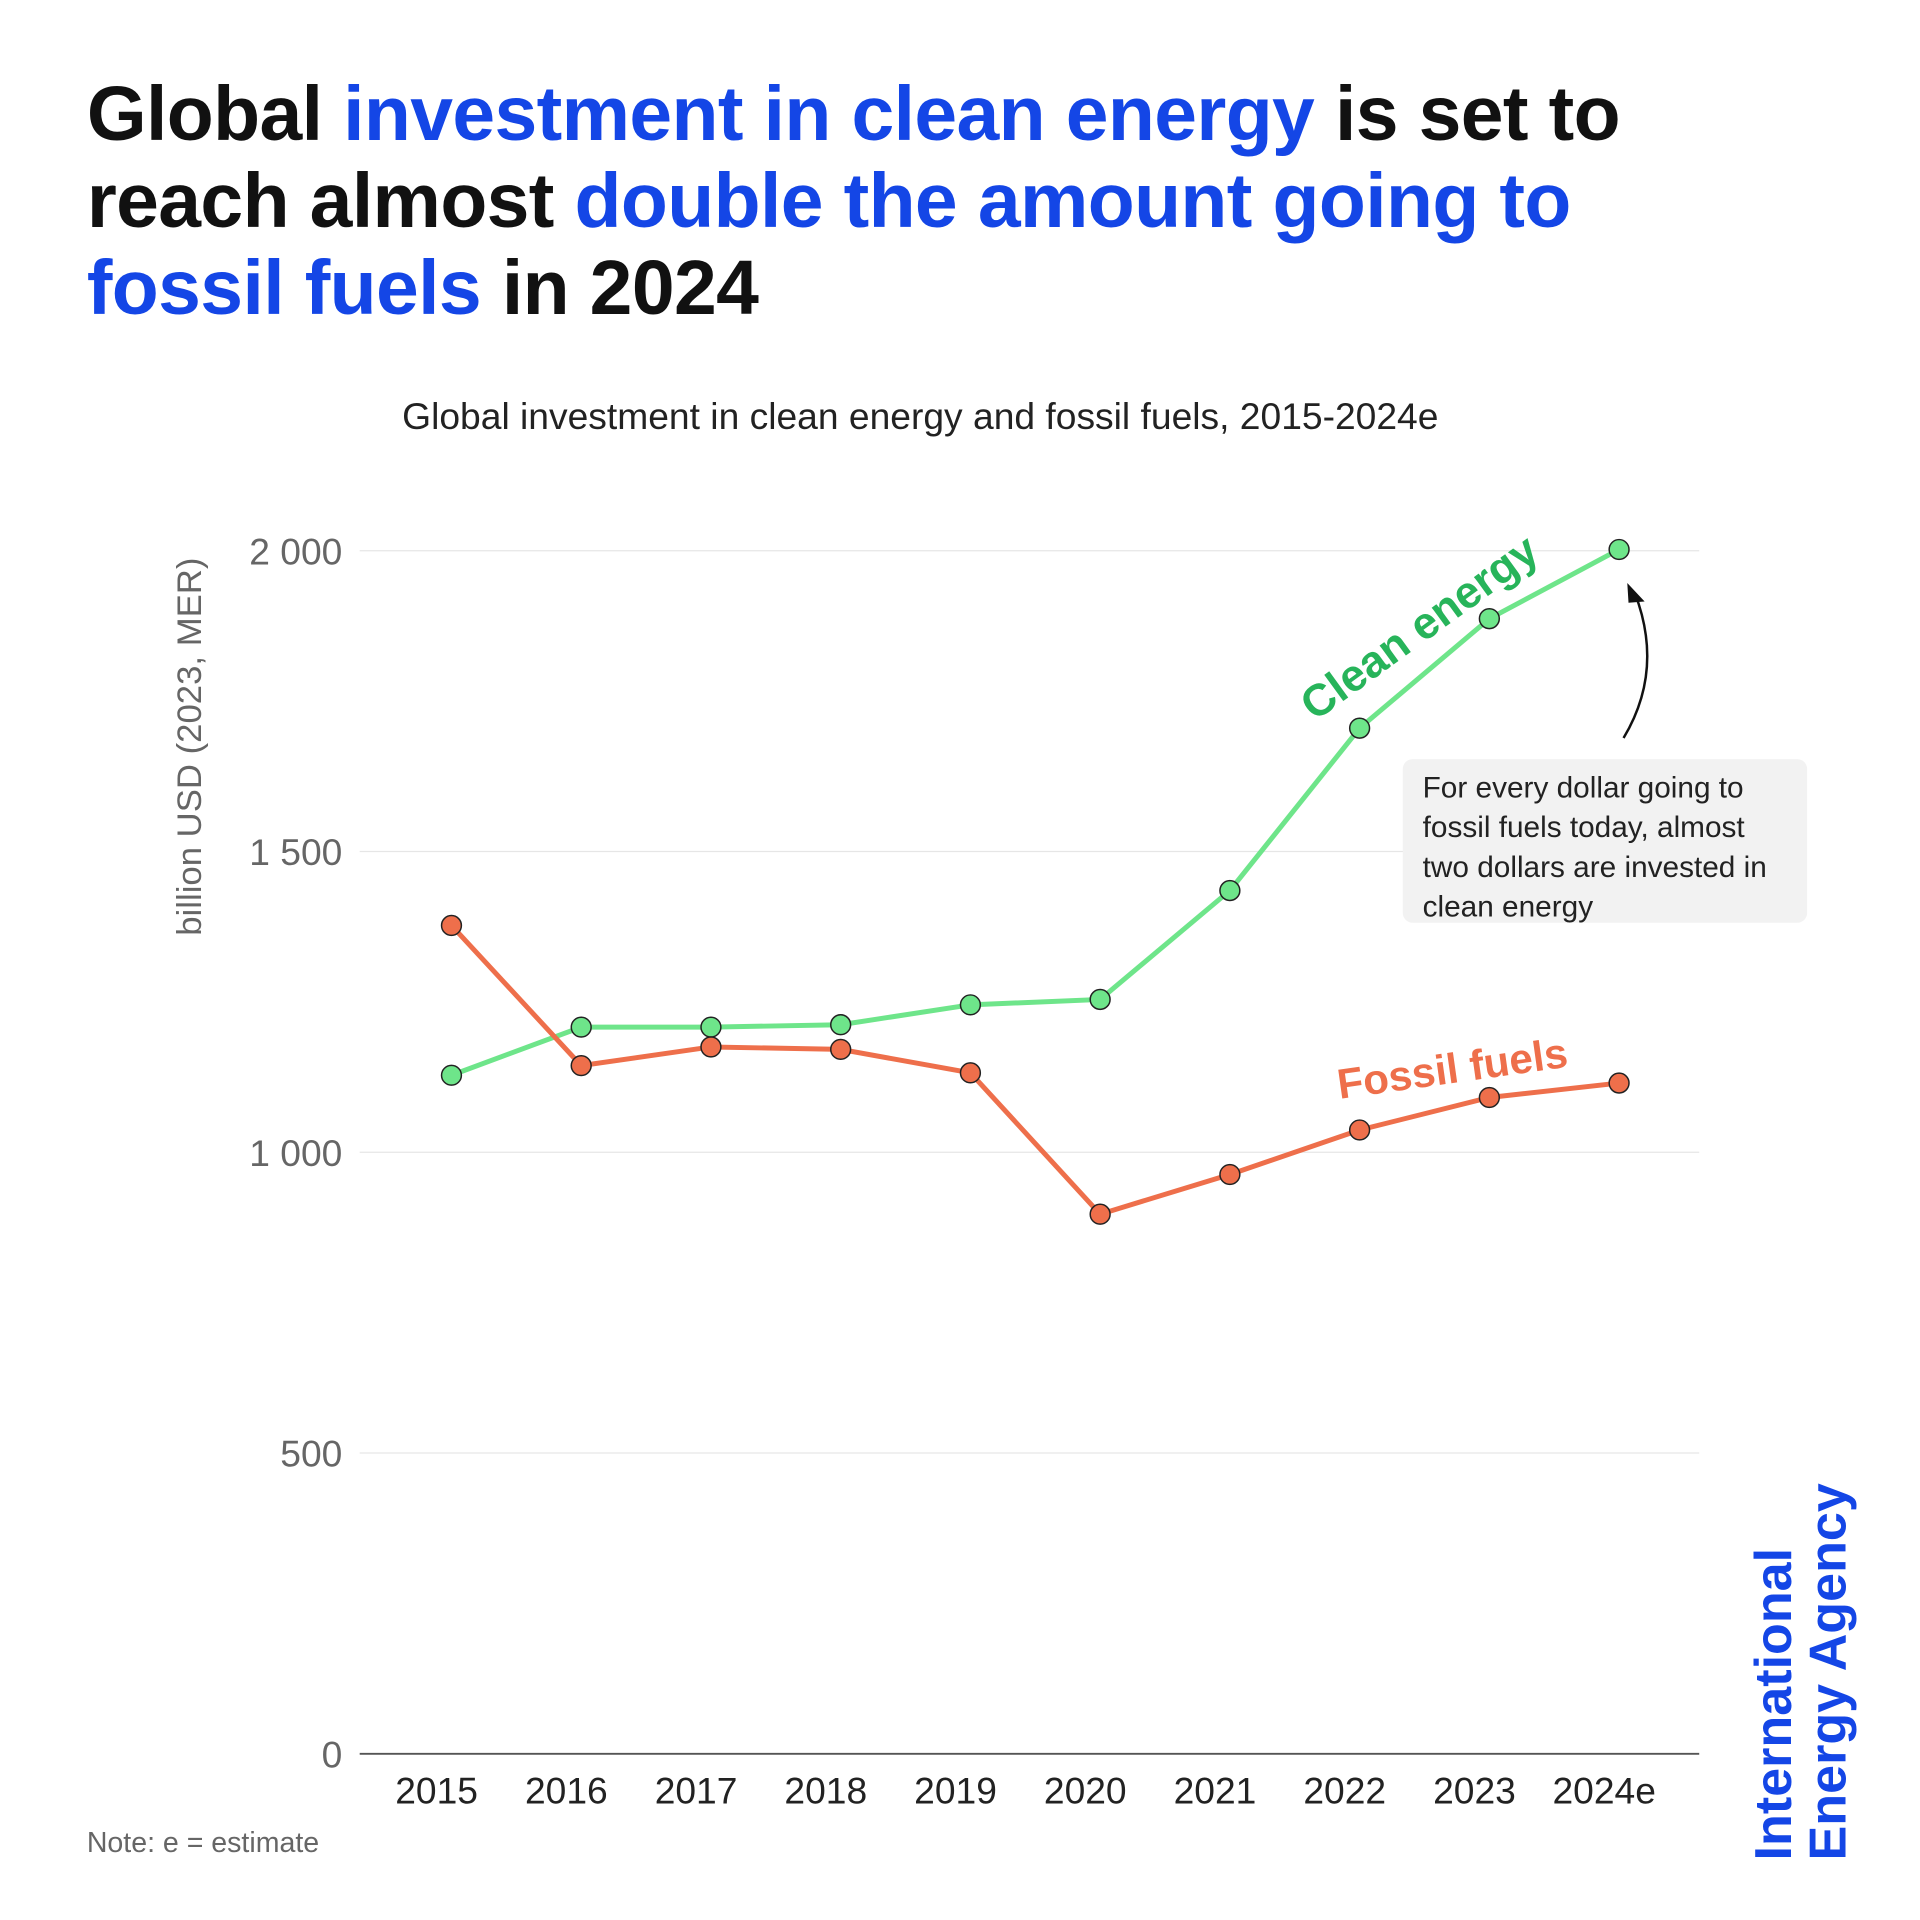 The image size is (1920, 1920). What do you see at coordinates (215, 114) in the screenshot?
I see `headline-part: Global` at bounding box center [215, 114].